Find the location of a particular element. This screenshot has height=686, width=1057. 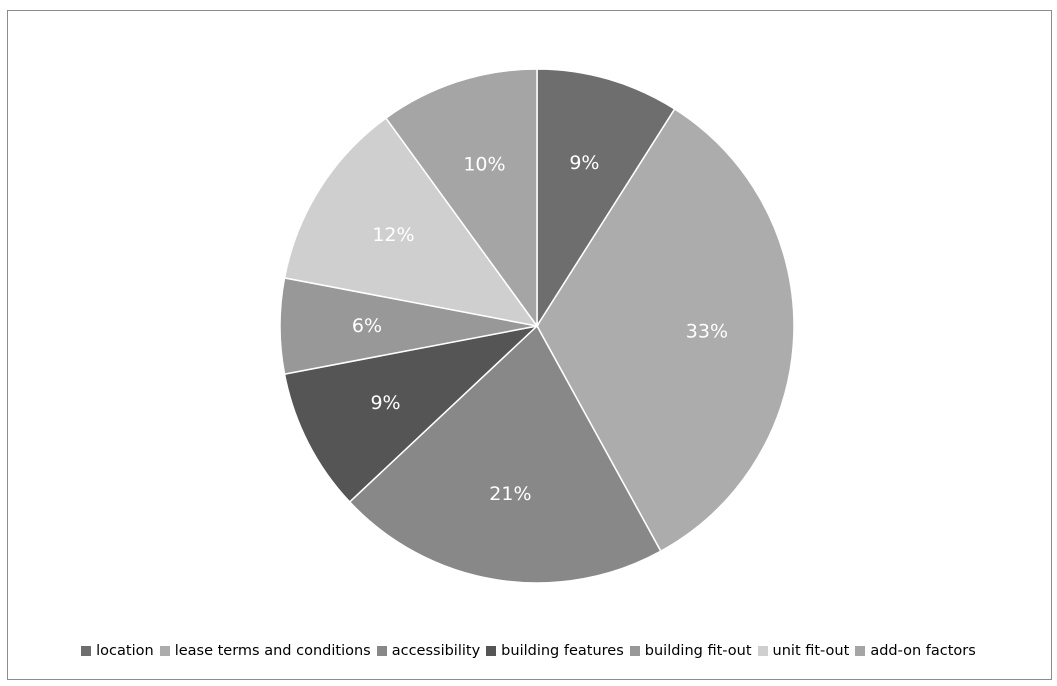

slice-label-lease-terms-and-conditions: 33% is located at coordinates (707, 331).